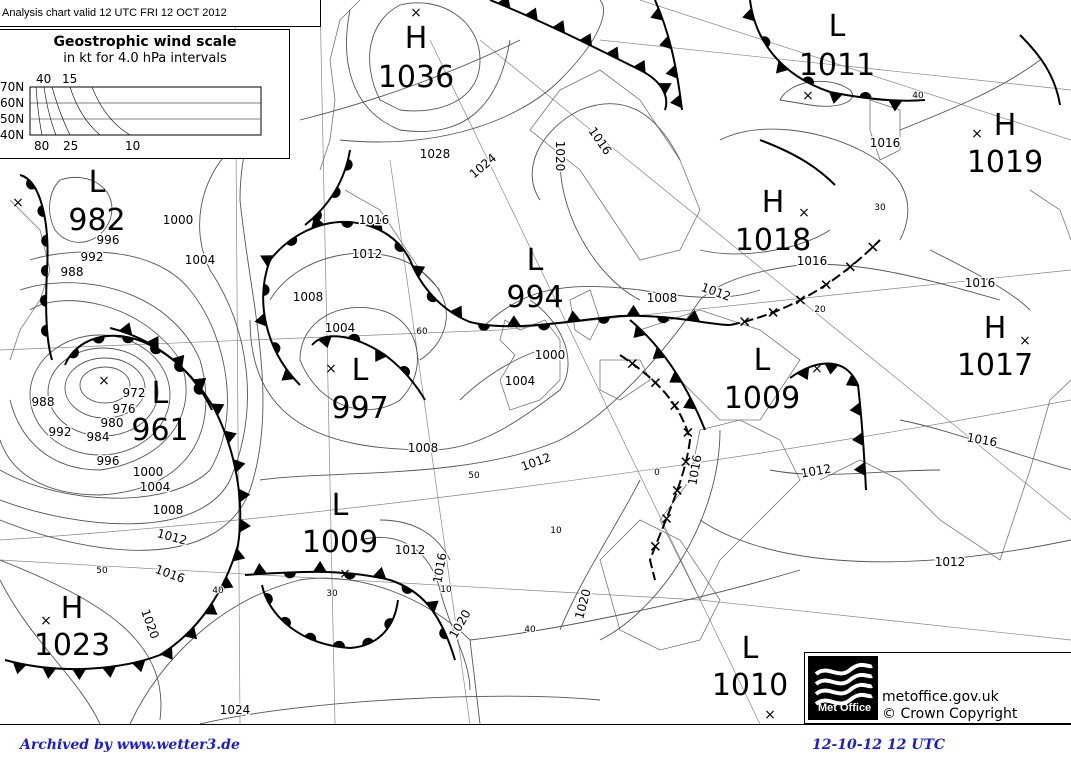 This screenshot has width=1071, height=759. What do you see at coordinates (134, 393) in the screenshot?
I see `isobar-label: 972` at bounding box center [134, 393].